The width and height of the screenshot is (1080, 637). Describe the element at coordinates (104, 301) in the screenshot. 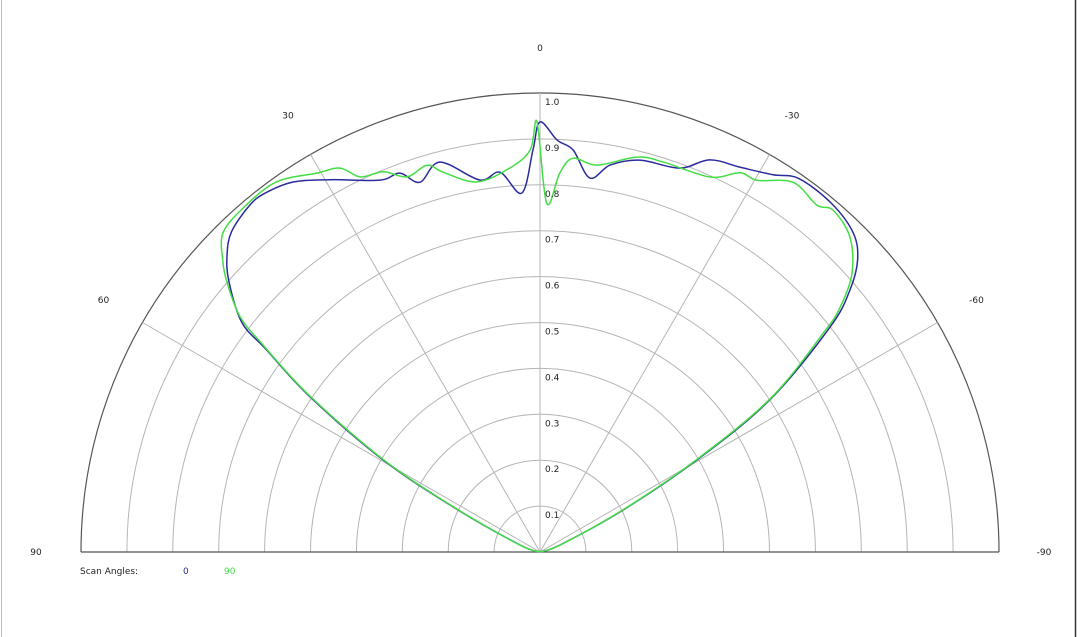

I see `angle-tick-label: 60` at that location.